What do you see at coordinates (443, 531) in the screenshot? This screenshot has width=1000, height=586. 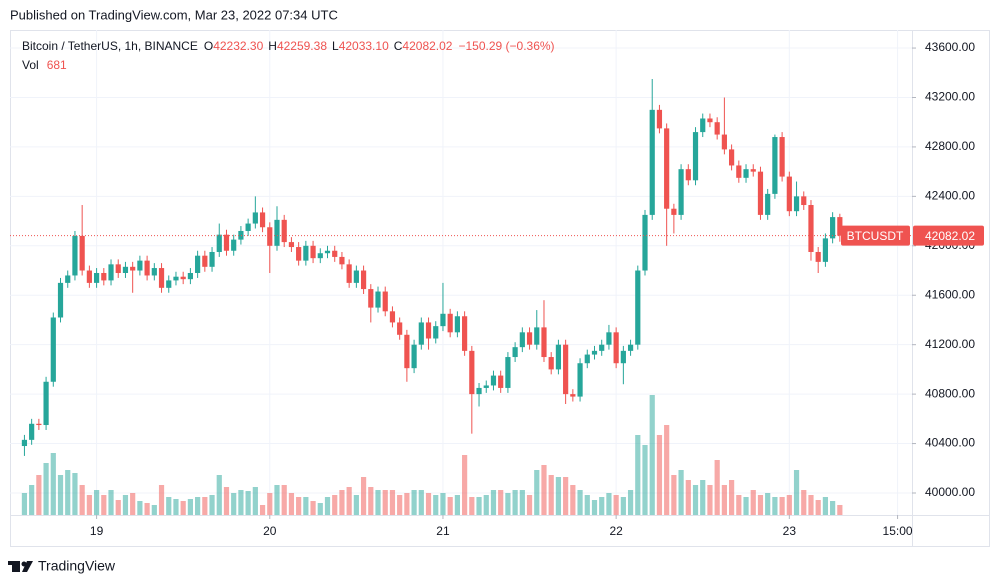 I see `x-tick-label: 21` at bounding box center [443, 531].